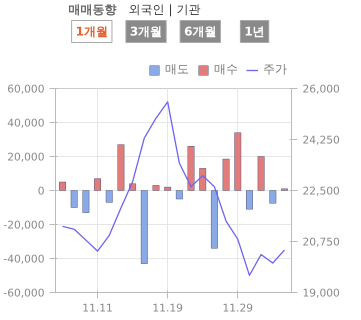 This screenshot has width=361, height=320. I want to click on legend-label: 매수, so click(226, 69).